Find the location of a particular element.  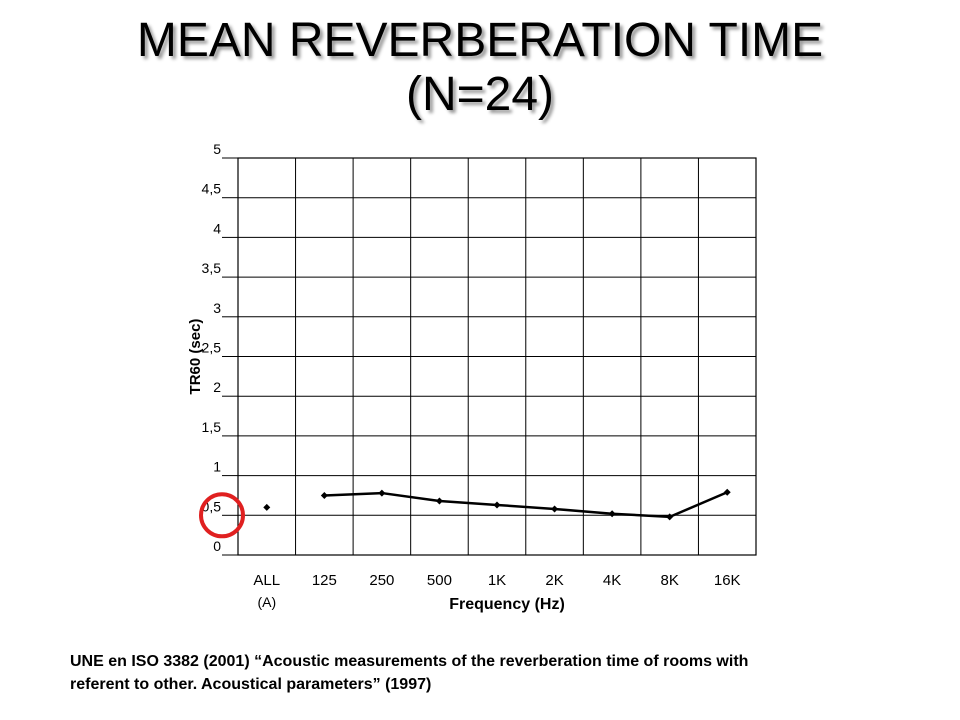

x-tick-label: ALL is located at coordinates (266, 580).